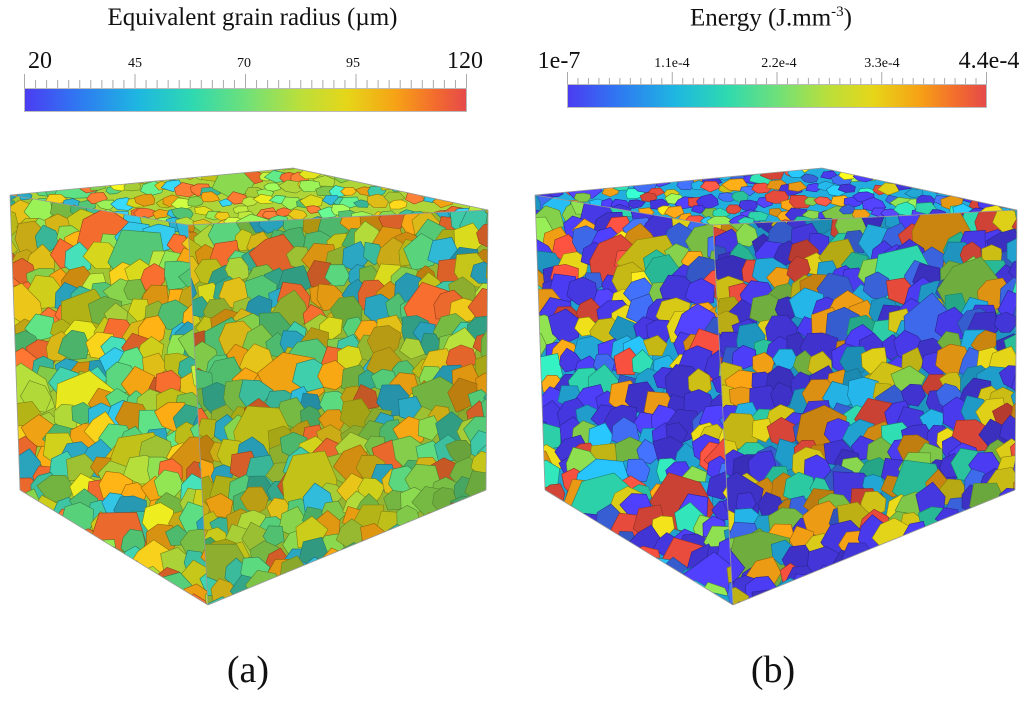  I want to click on tick-label: 1.1e-4, so click(672, 63).